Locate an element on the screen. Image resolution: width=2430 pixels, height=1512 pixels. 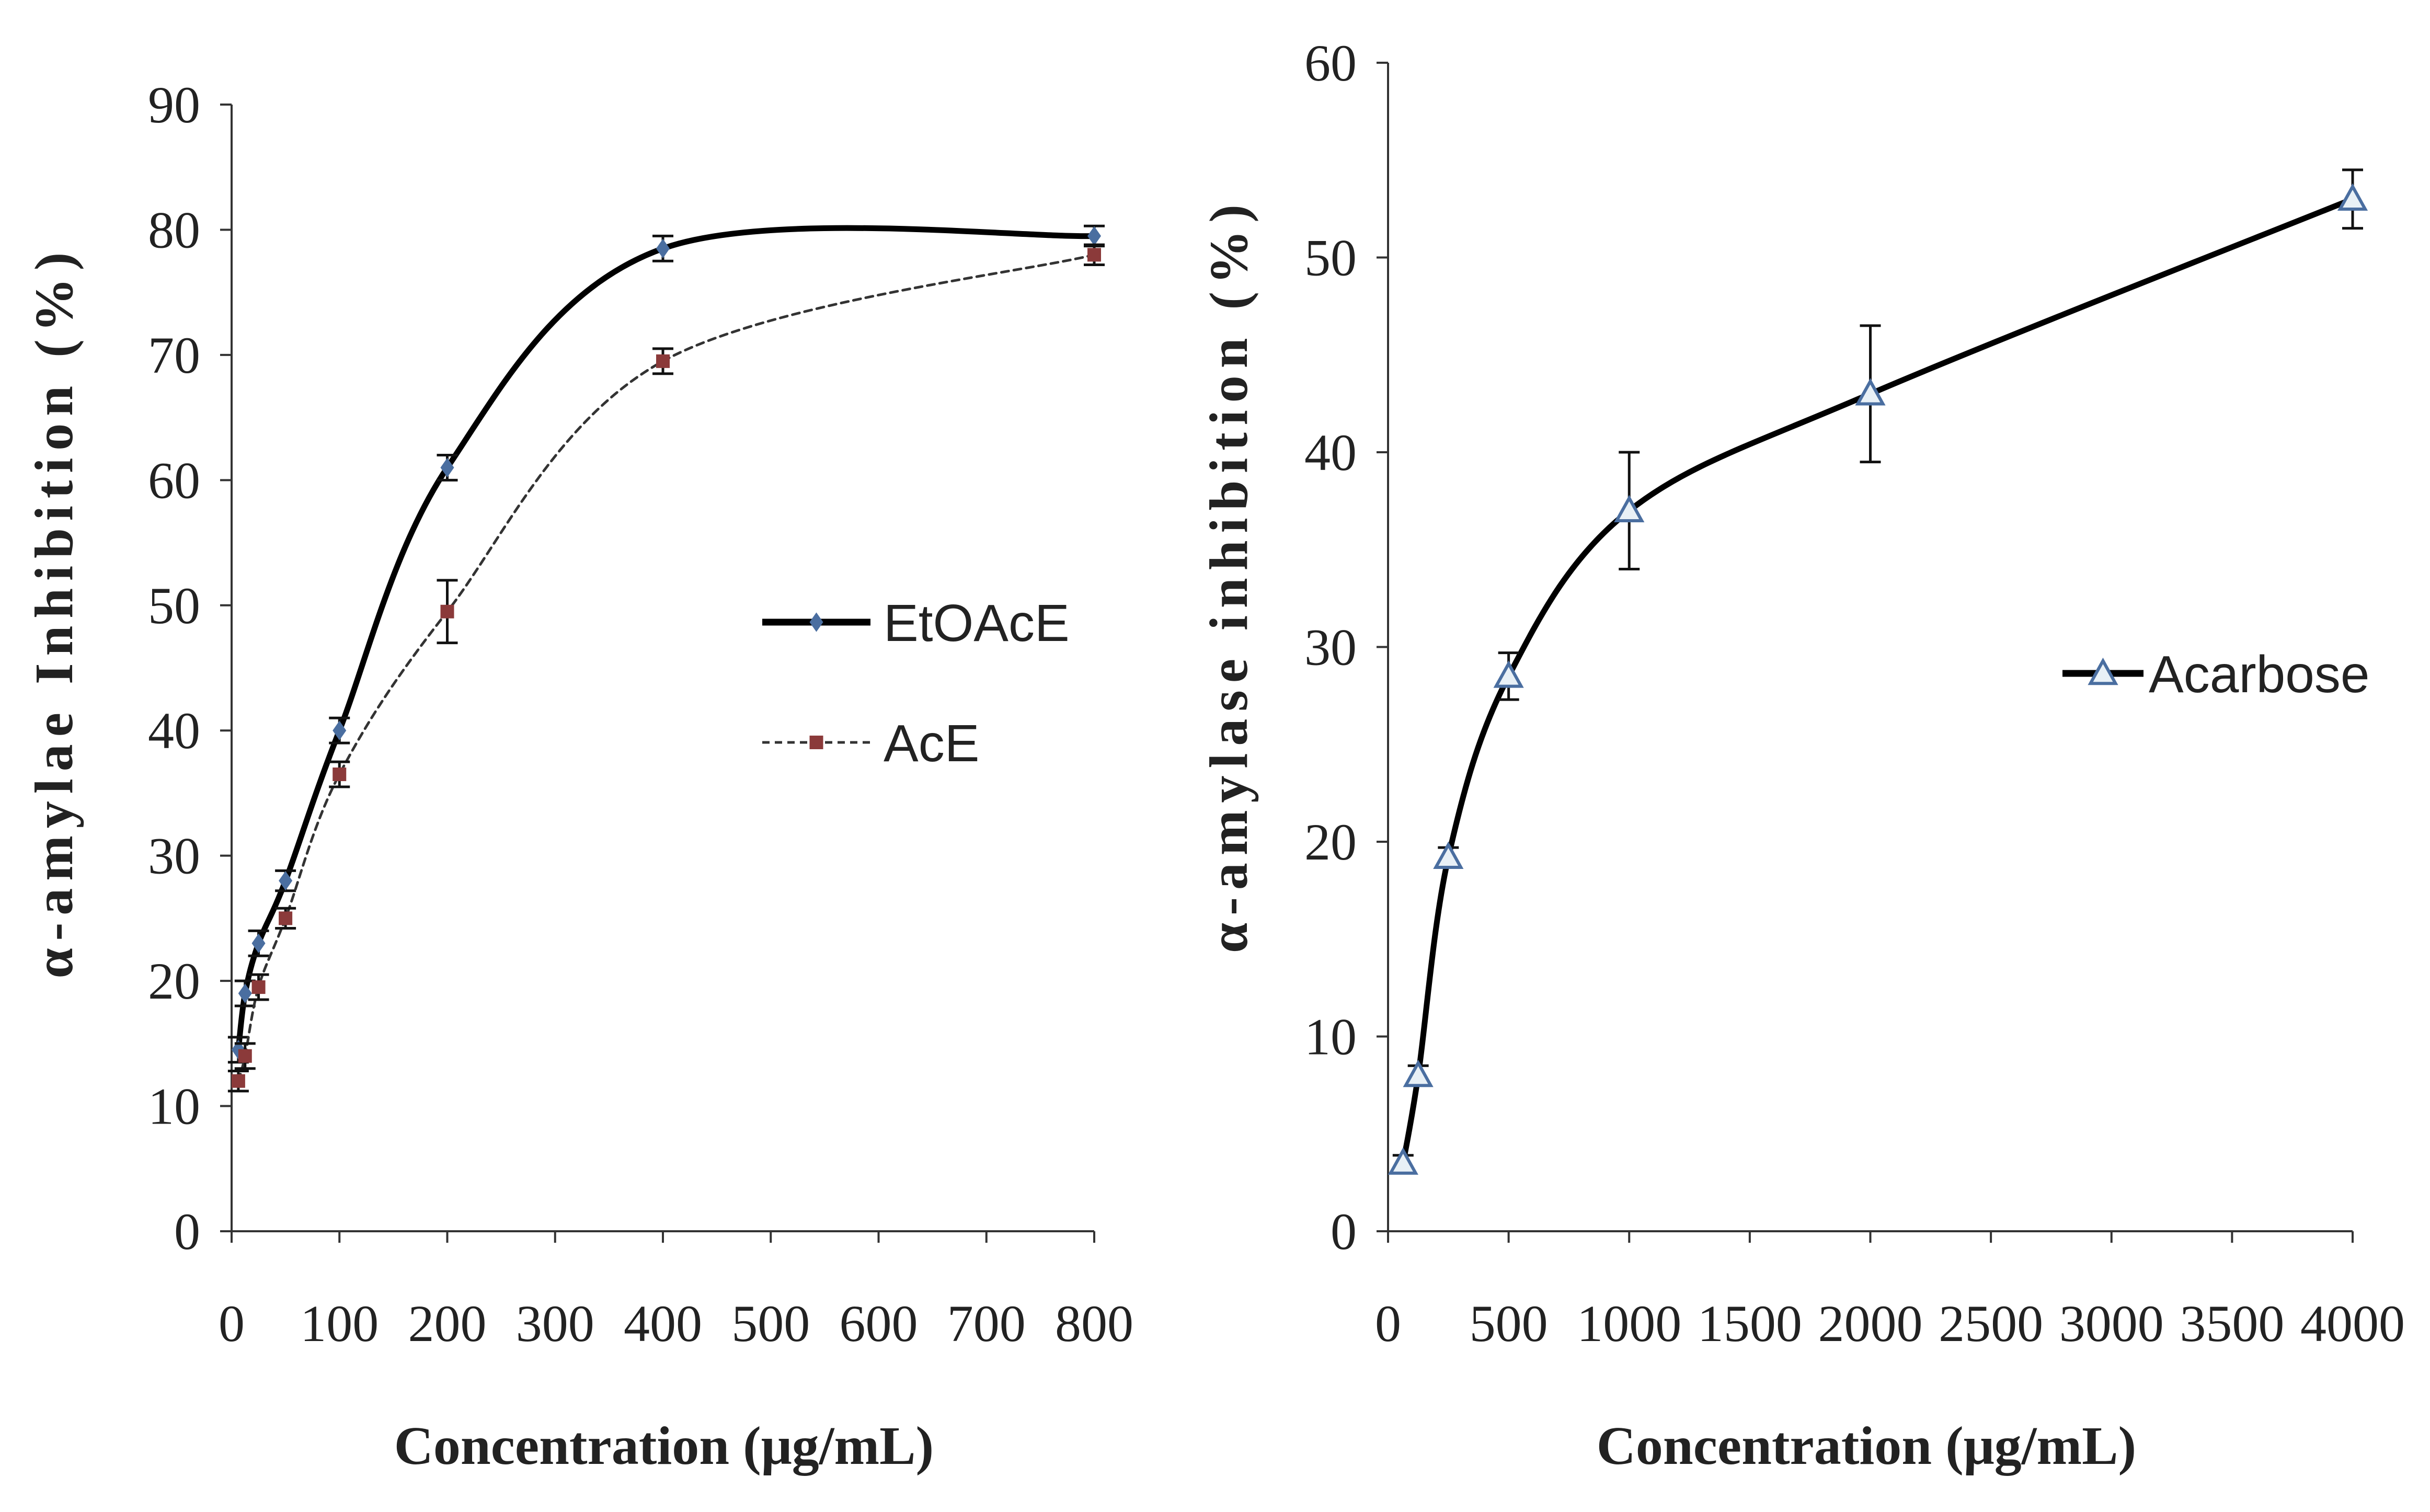
y-axis-title: α-amylae Inhibition (%) is located at coordinates (54, 612).